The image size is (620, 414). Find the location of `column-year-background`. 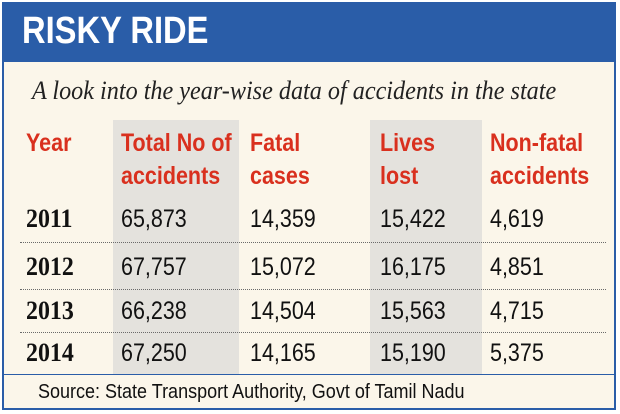

column-year-background is located at coordinates (58, 247).